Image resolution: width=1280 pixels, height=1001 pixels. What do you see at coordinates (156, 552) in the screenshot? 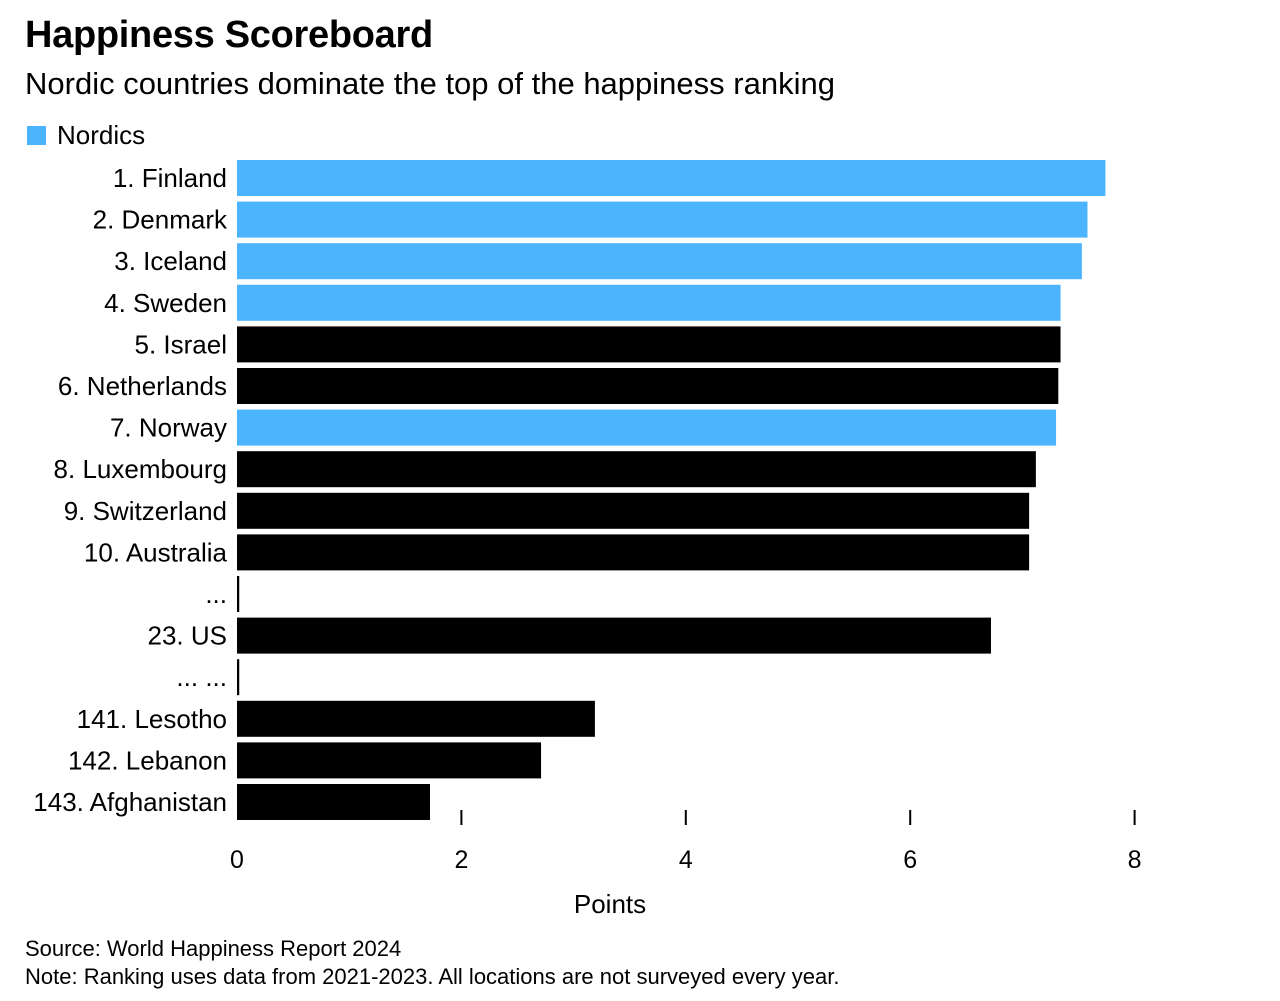
I see `category-label: 10. Australia` at bounding box center [156, 552].